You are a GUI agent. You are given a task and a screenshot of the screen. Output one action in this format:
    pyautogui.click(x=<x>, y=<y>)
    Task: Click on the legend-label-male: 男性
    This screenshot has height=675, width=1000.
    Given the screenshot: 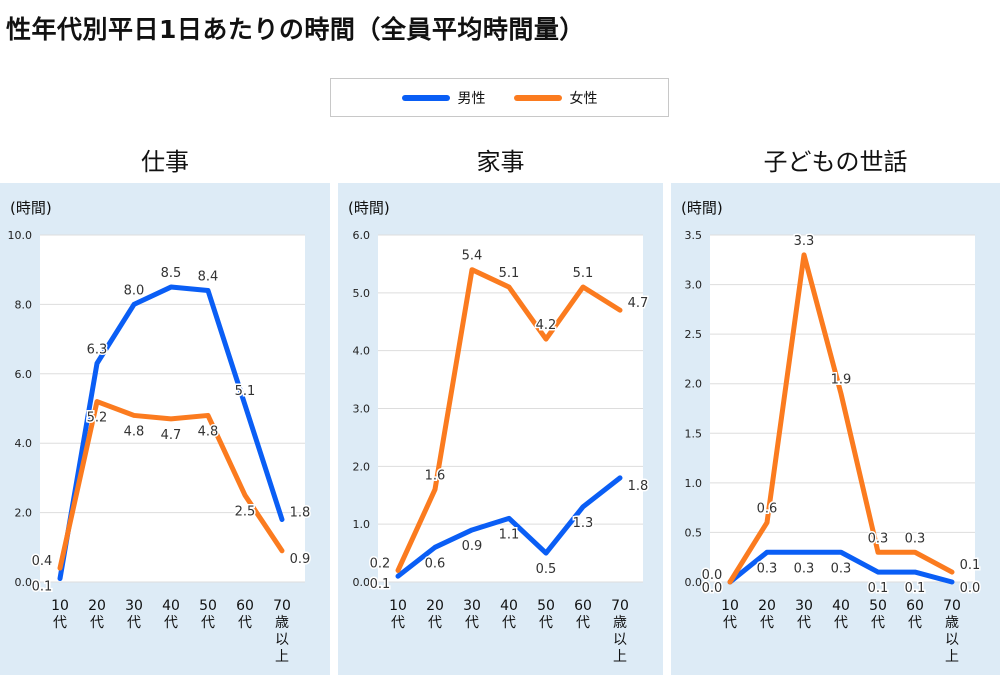 What is the action you would take?
    pyautogui.click(x=471, y=98)
    